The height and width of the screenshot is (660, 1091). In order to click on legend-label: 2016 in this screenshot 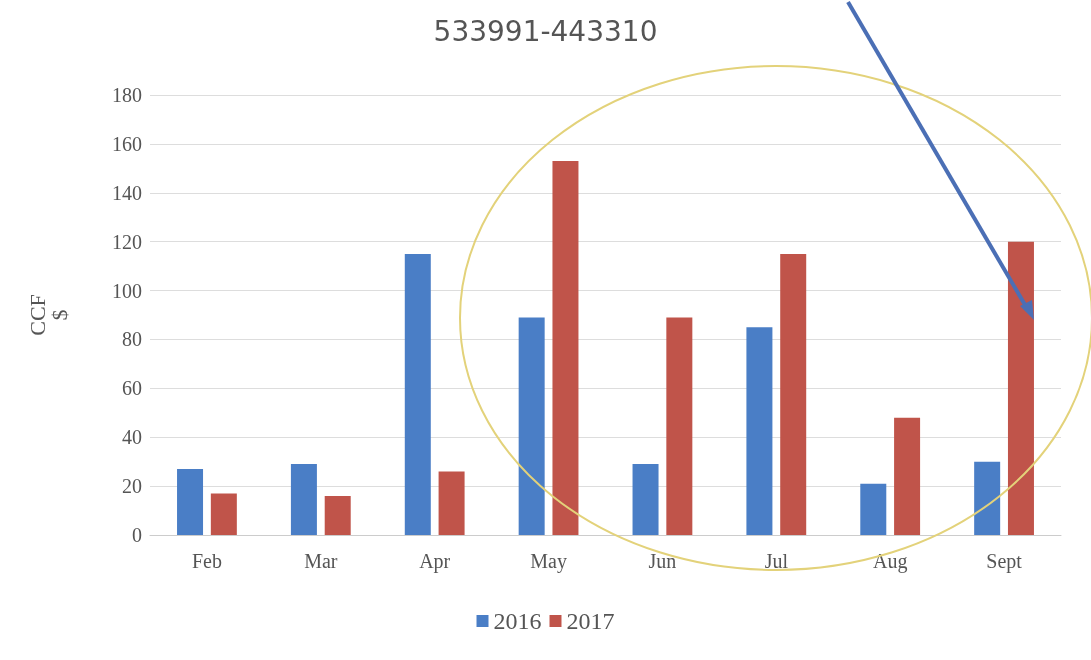, I will do `click(517, 621)`.